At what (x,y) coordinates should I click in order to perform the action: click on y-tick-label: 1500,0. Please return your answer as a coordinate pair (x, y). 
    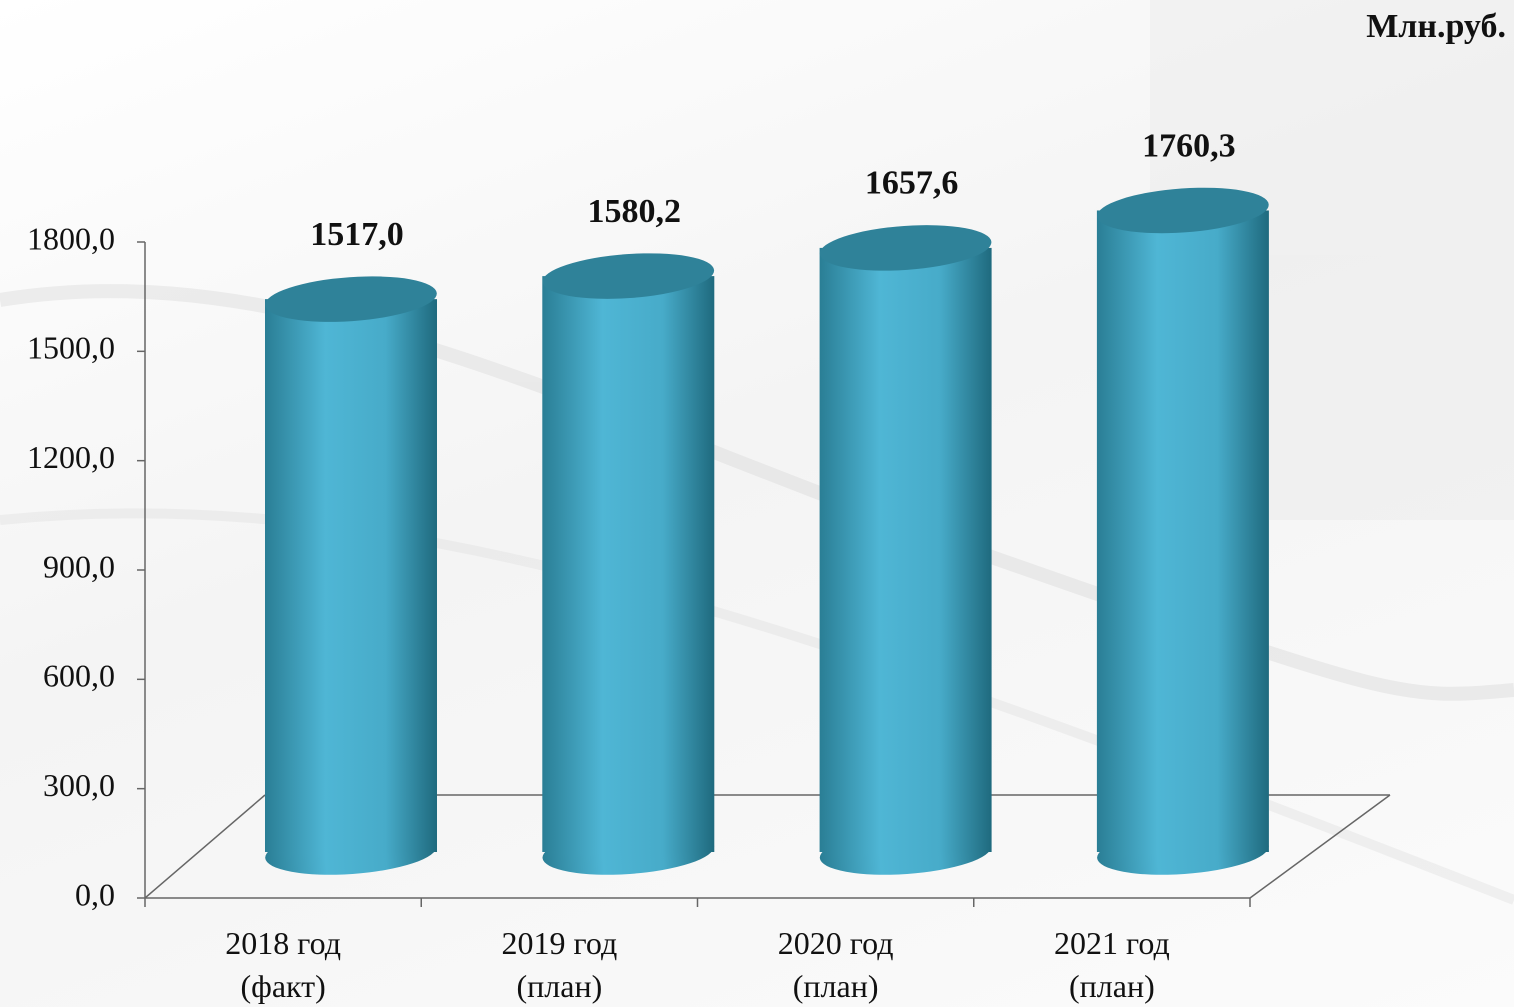
    Looking at the image, I should click on (71, 348).